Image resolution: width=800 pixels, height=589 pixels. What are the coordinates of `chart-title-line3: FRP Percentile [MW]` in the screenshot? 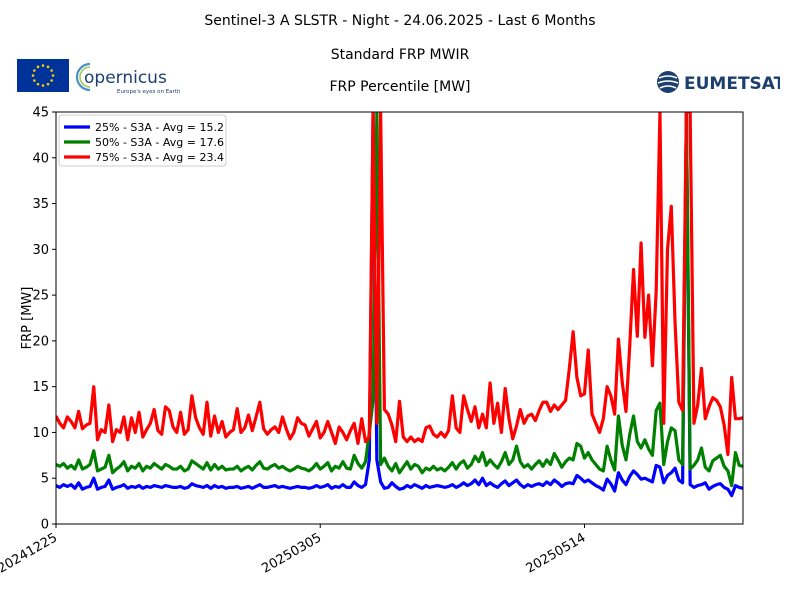 It's located at (400, 87).